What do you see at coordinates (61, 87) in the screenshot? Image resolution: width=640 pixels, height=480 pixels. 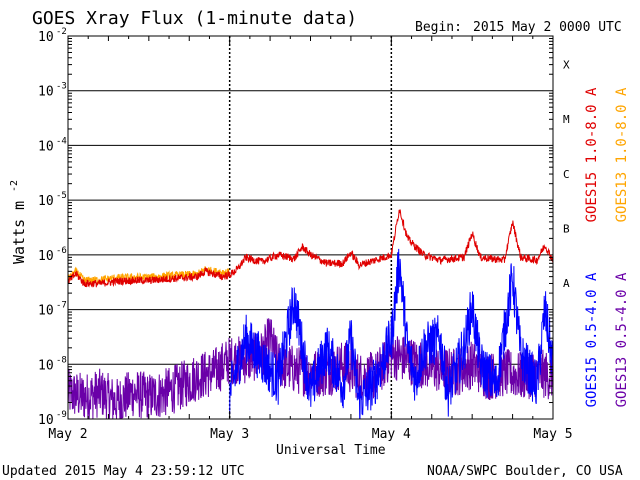 I see `y-tick-exp: -3` at bounding box center [61, 87].